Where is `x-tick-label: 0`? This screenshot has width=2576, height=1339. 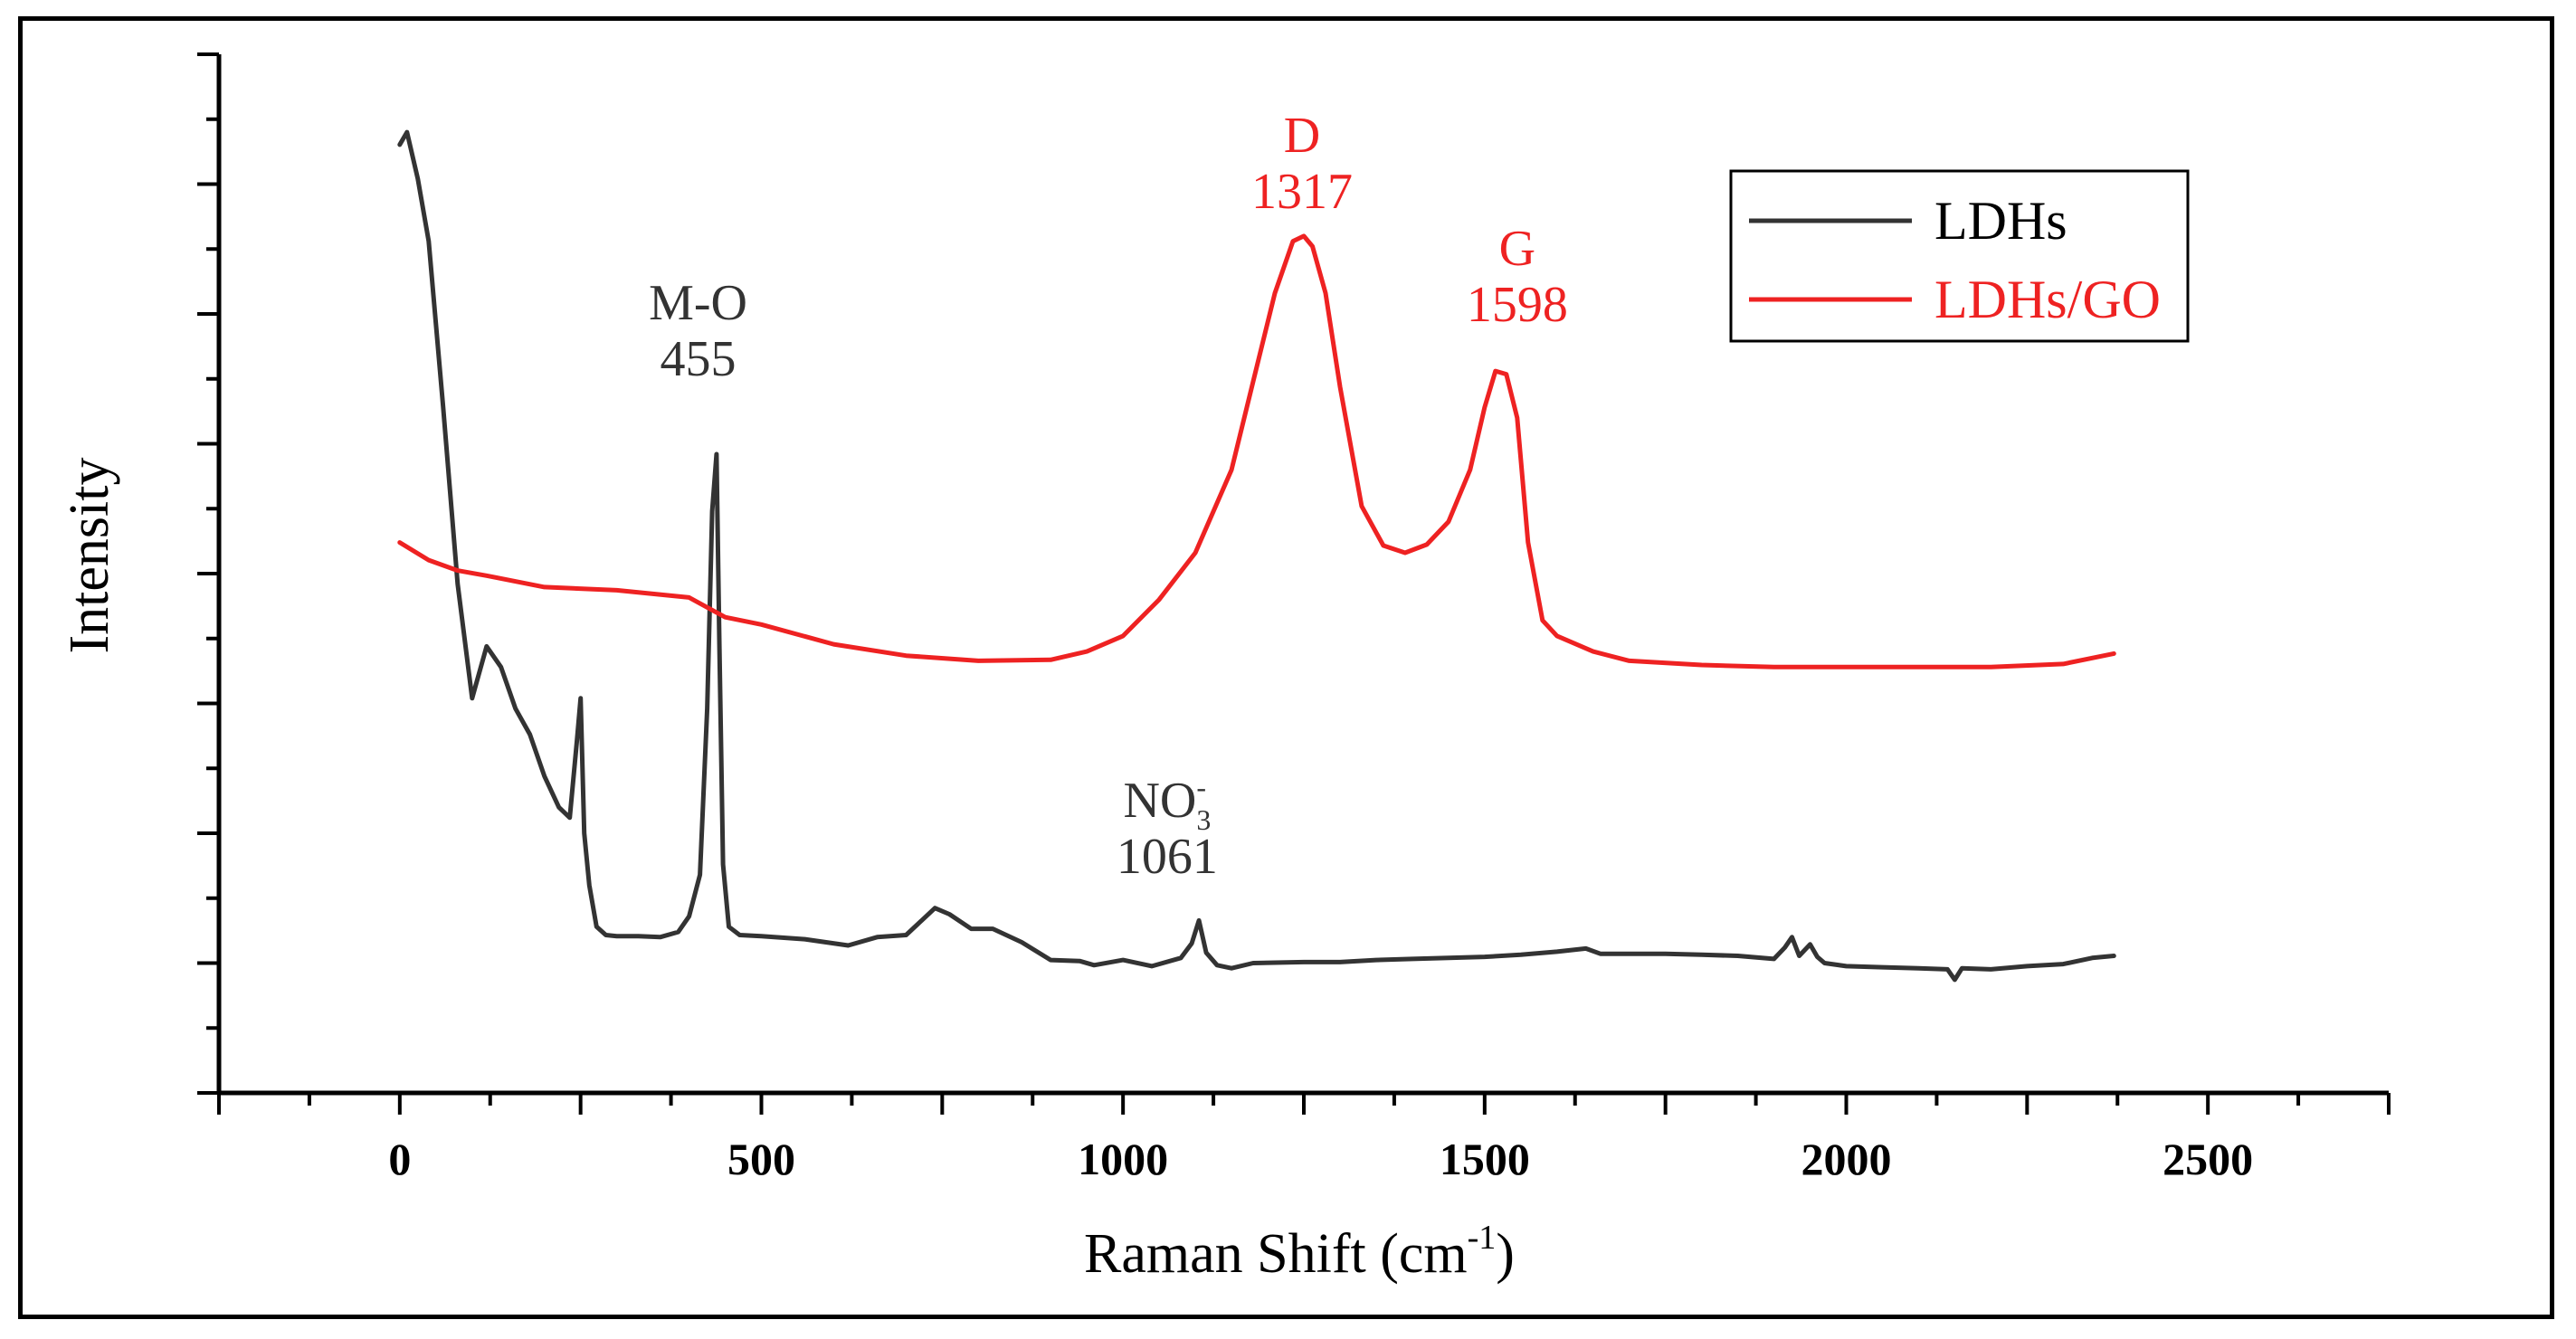 x-tick-label: 0 is located at coordinates (400, 1159).